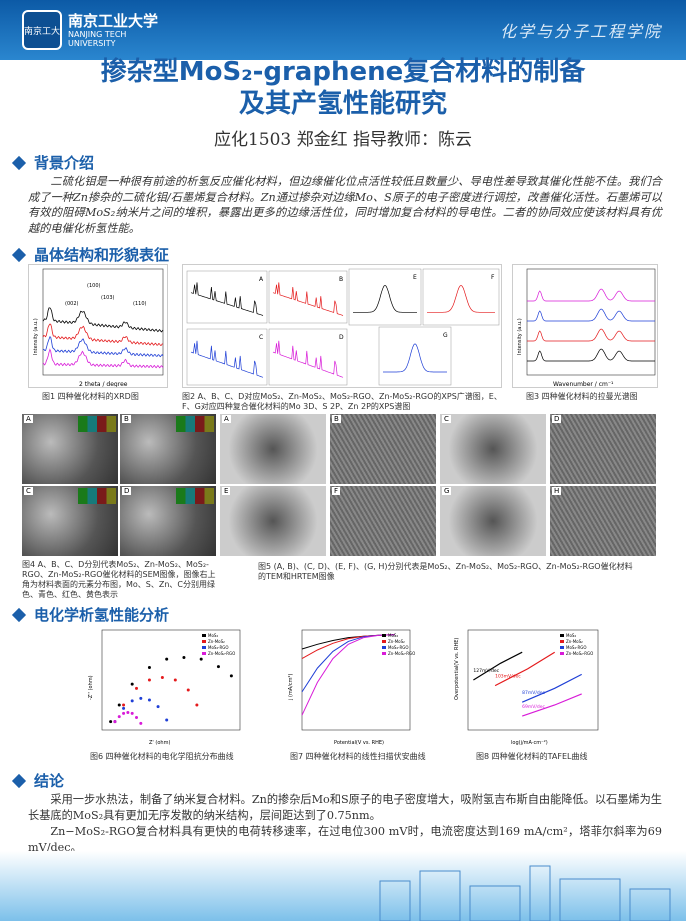  I want to click on tafel-slope-label: 127mV/dec, so click(486, 671).